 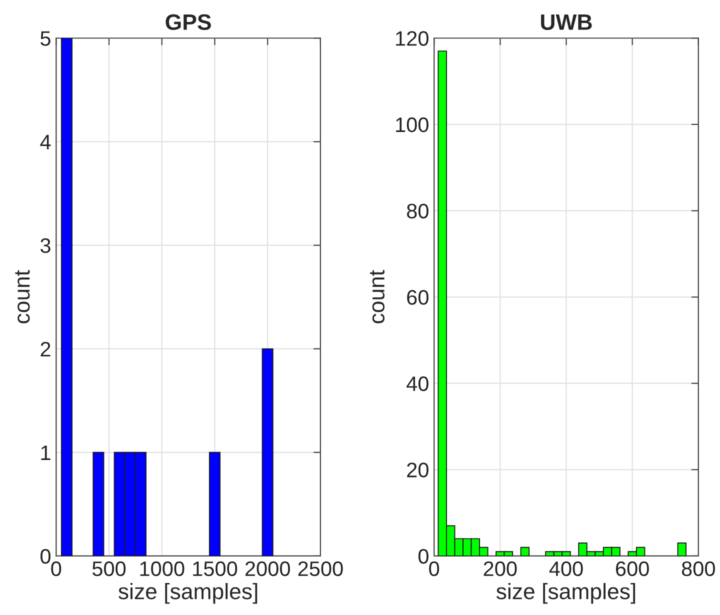 I want to click on chart-title: GPS, so click(x=188, y=22).